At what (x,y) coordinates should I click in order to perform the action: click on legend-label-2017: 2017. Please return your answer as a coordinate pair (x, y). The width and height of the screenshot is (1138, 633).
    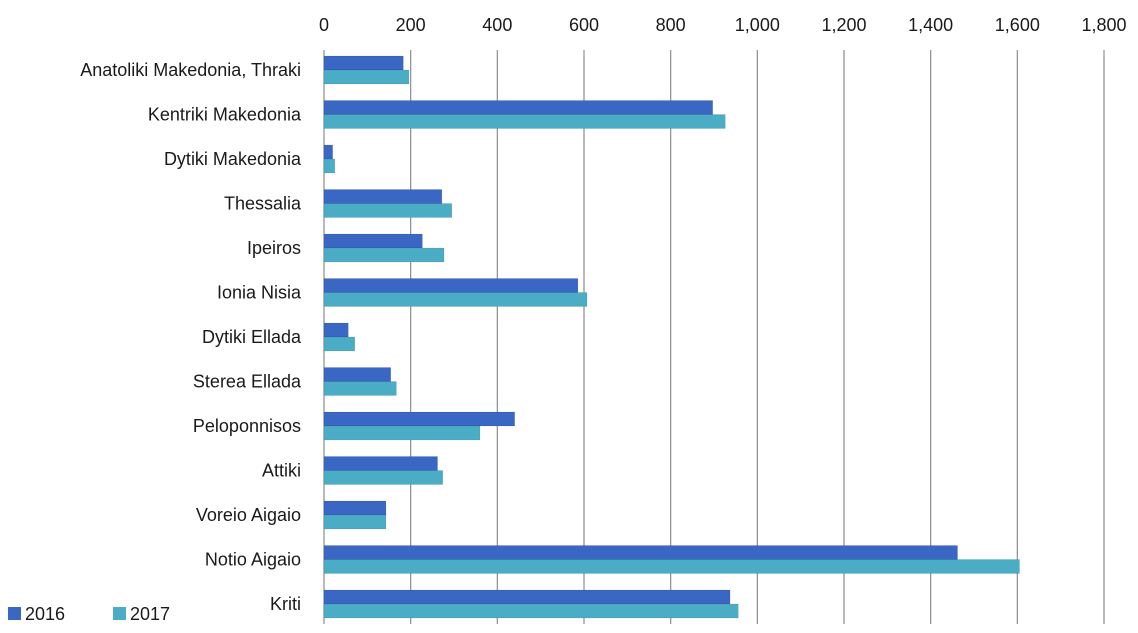
    Looking at the image, I should click on (150, 614).